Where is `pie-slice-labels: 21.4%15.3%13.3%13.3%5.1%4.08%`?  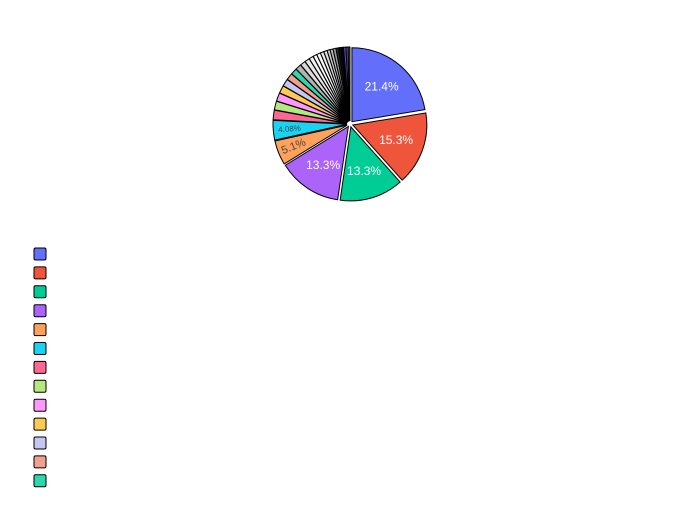 pie-slice-labels: 21.4%15.3%13.3%13.3%5.1%4.08% is located at coordinates (346, 129).